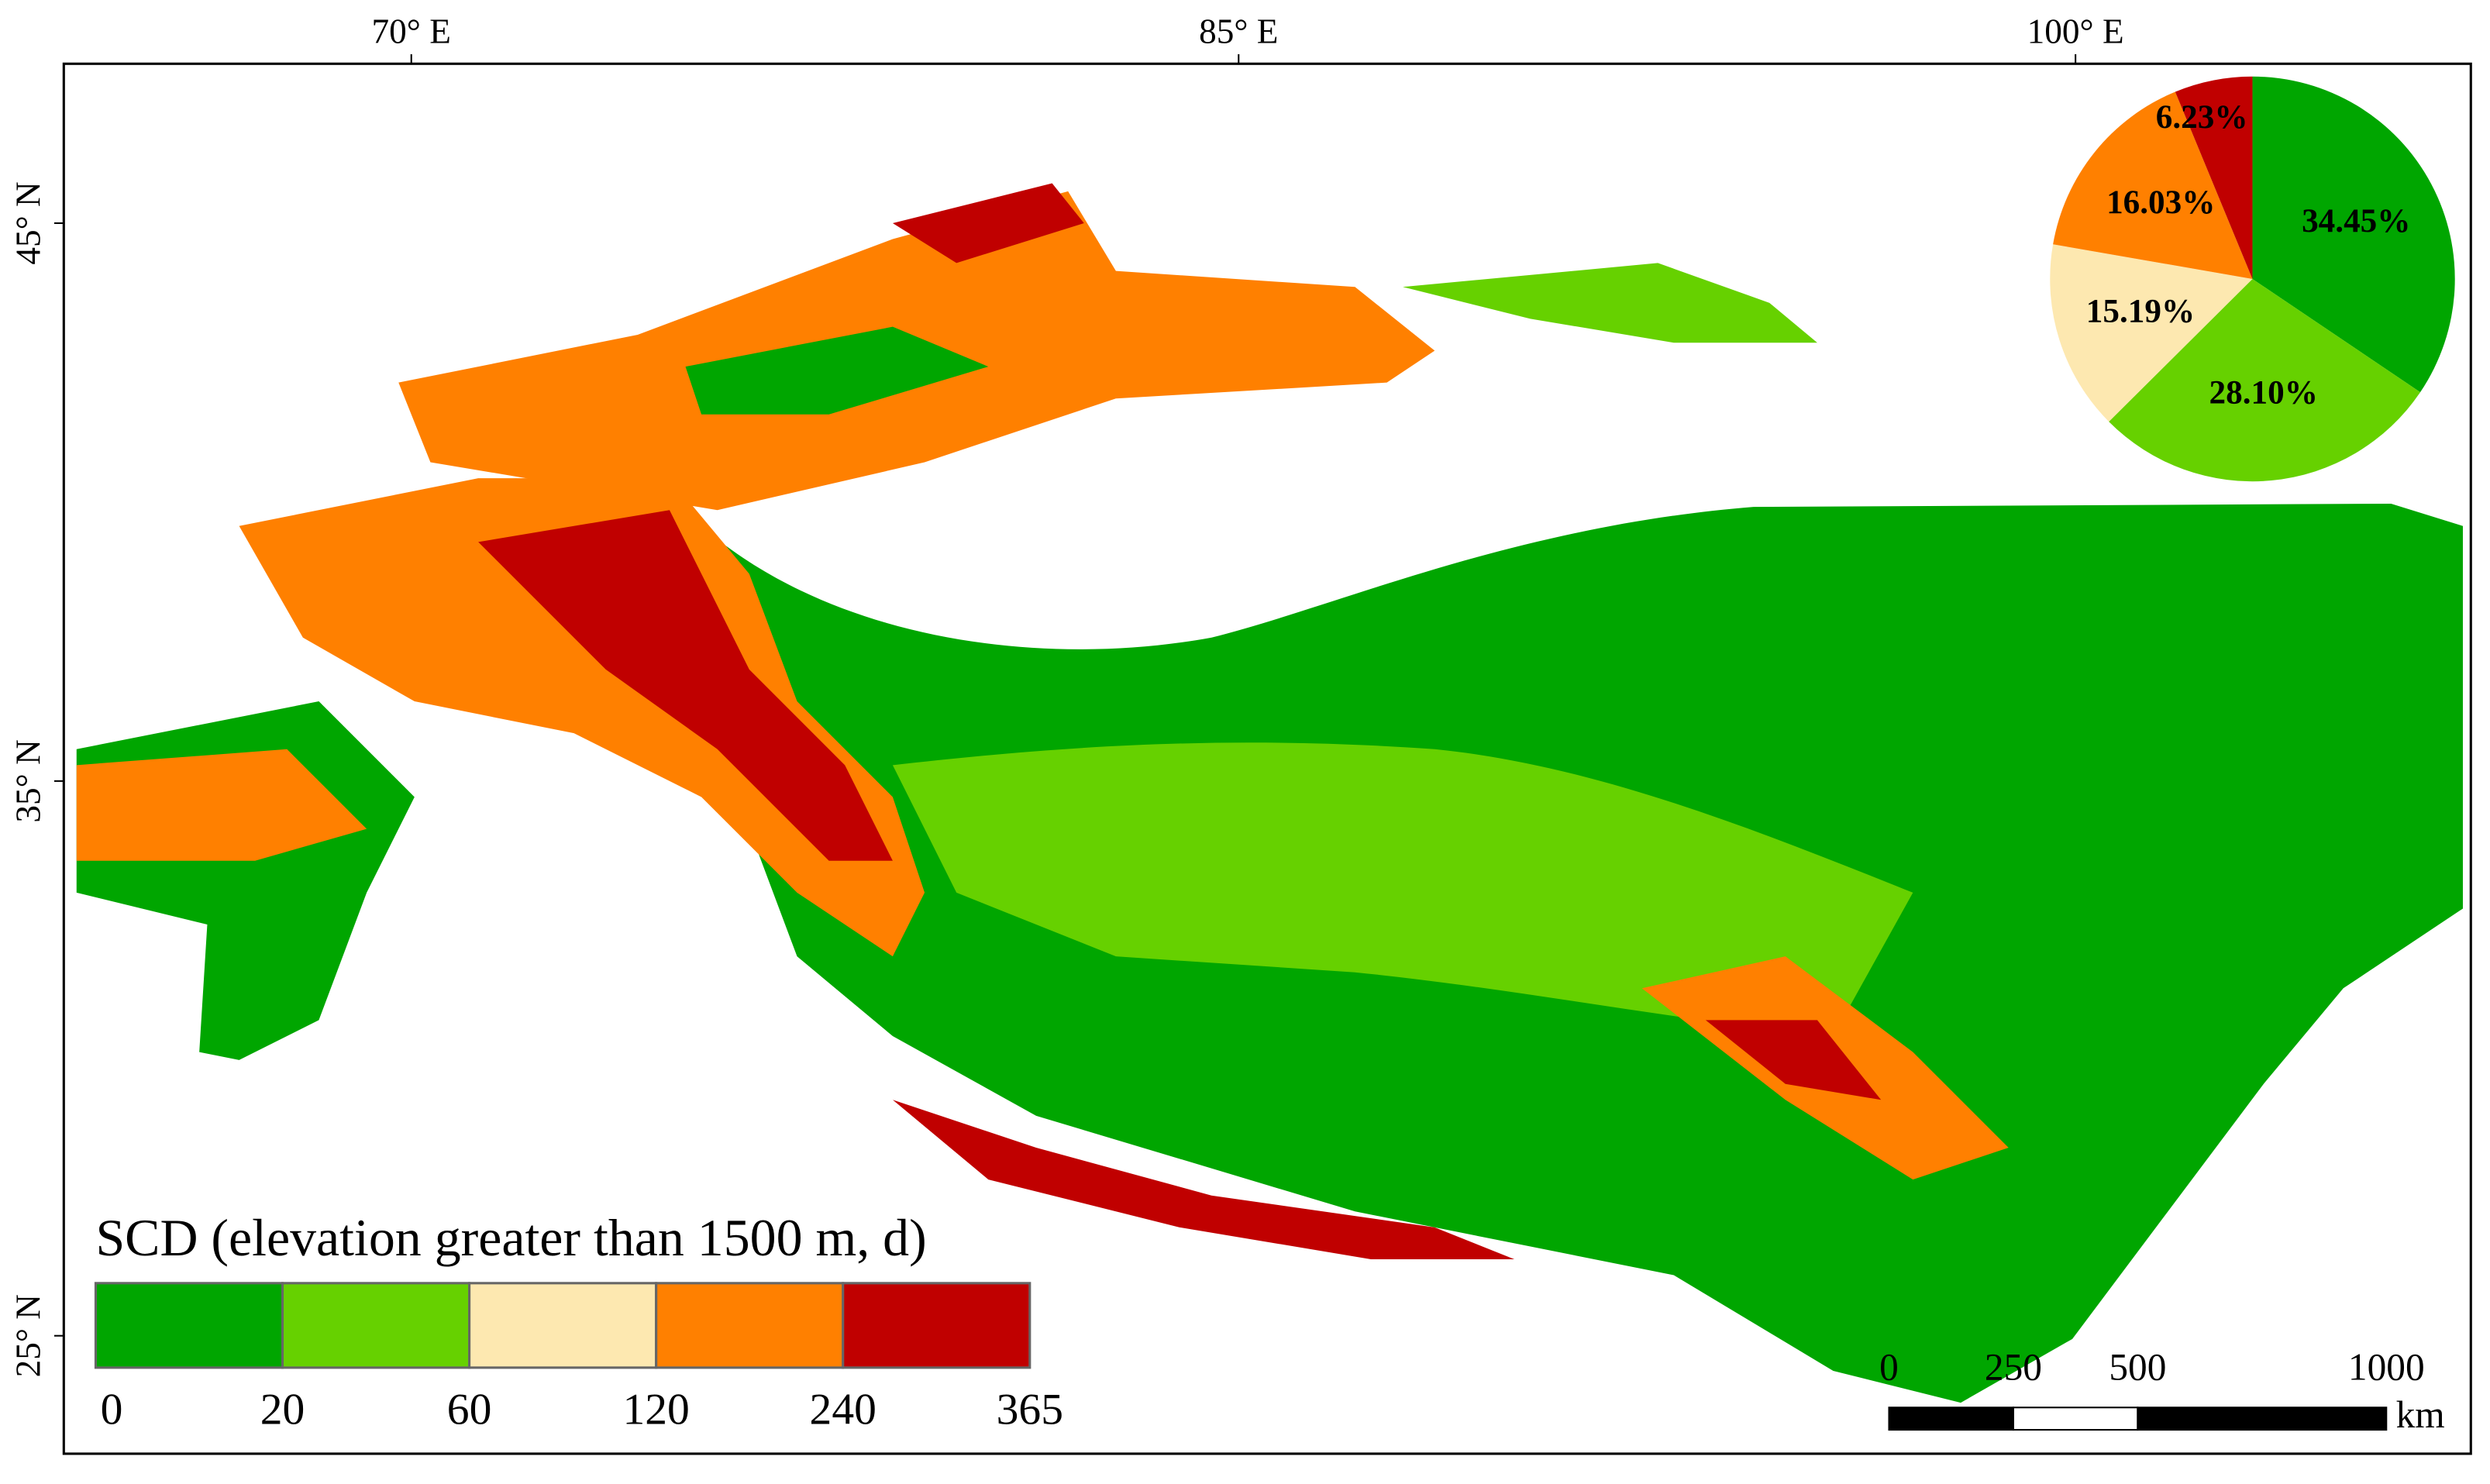  What do you see at coordinates (2263, 393) in the screenshot?
I see `pie-label: 28.10%` at bounding box center [2263, 393].